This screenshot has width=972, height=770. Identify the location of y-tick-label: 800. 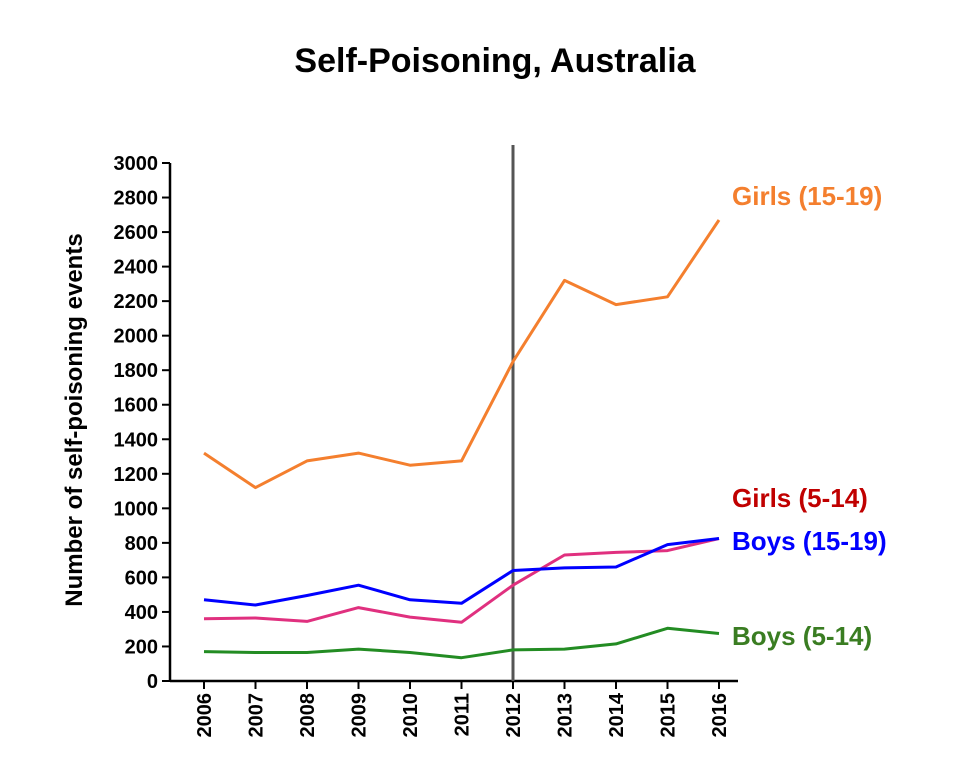
(141, 544).